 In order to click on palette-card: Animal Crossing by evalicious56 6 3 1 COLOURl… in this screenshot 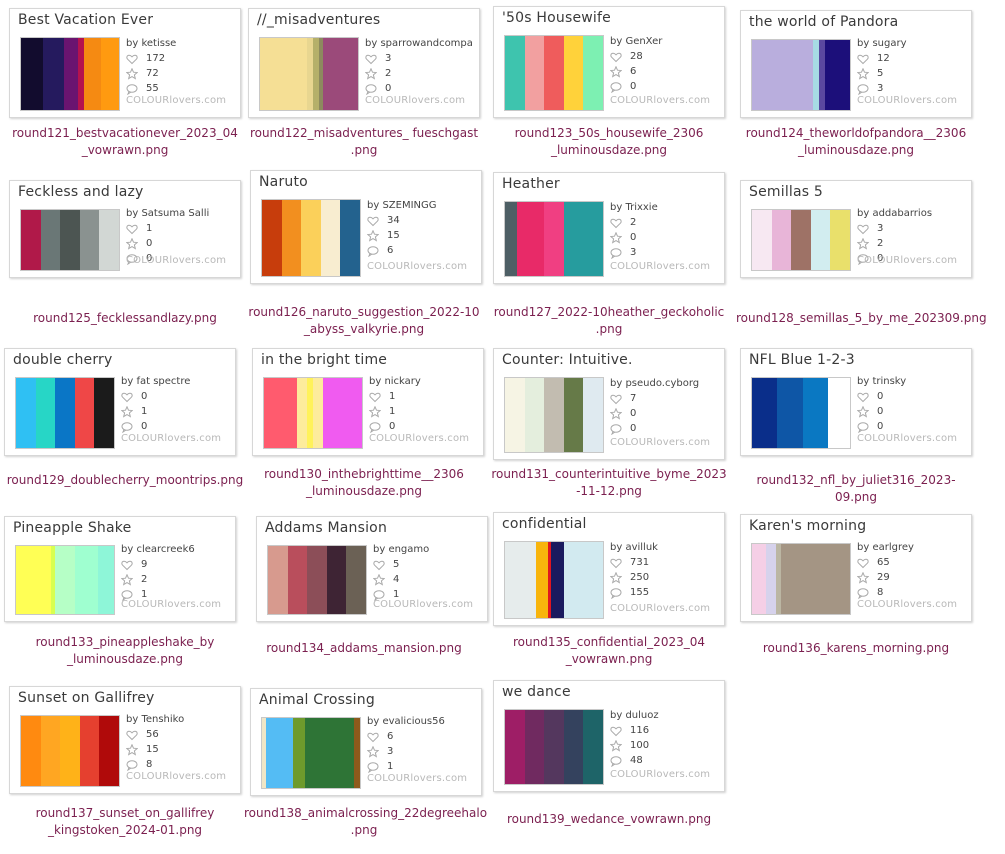, I will do `click(366, 742)`.